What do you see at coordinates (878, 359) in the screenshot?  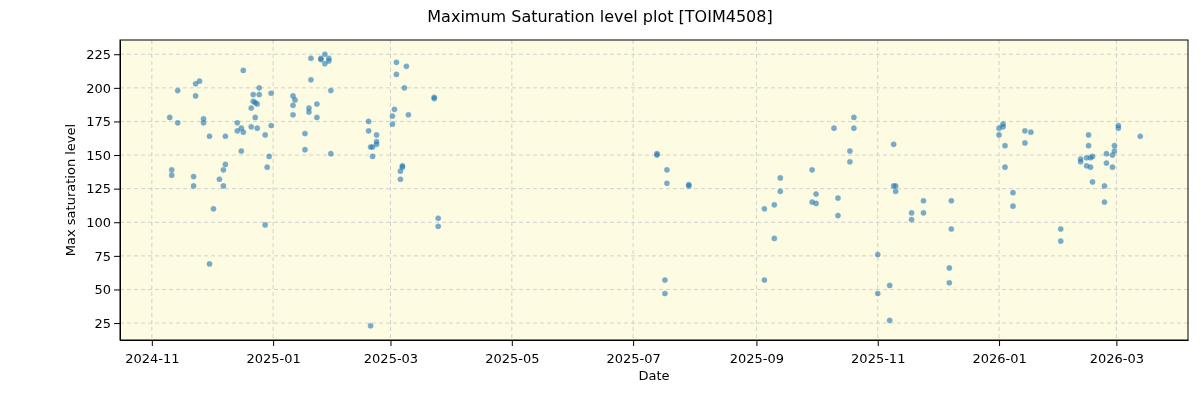 I see `x-tick-label: 2025-11` at bounding box center [878, 359].